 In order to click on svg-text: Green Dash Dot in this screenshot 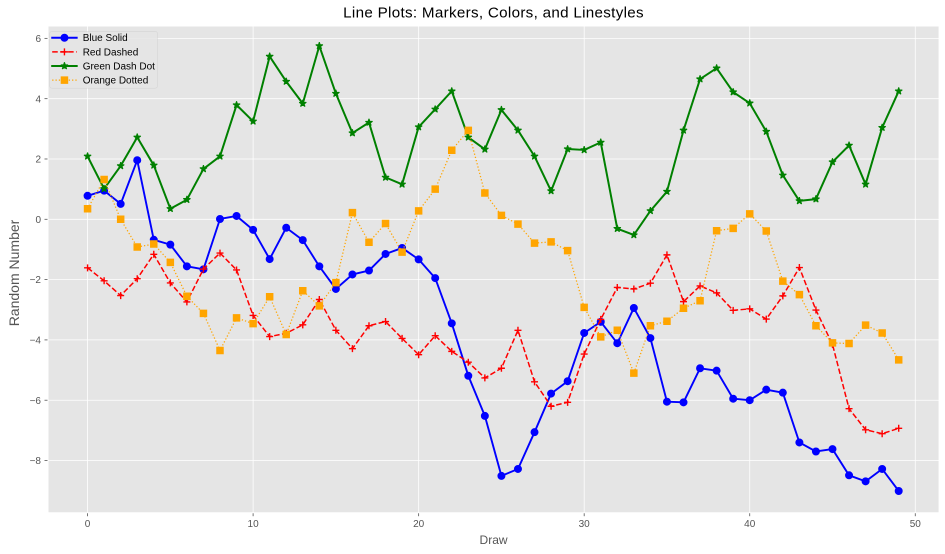, I will do `click(119, 66)`.